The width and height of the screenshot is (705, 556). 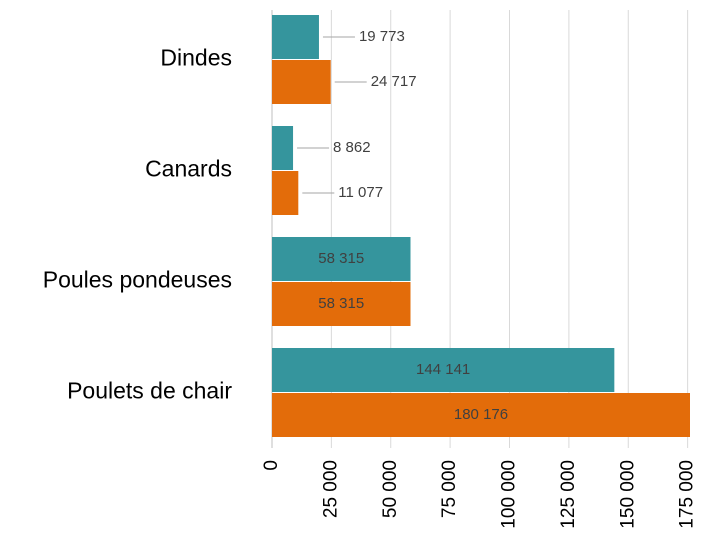 I want to click on x-tick-label: 100 000, so click(x=509, y=494).